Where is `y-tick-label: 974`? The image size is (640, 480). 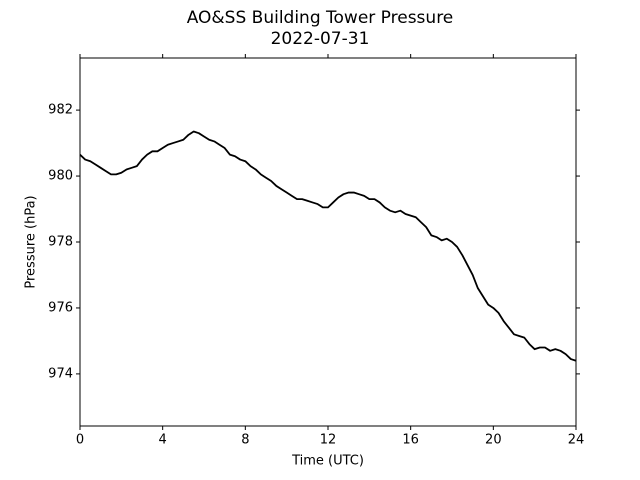
y-tick-label: 974 is located at coordinates (60, 373).